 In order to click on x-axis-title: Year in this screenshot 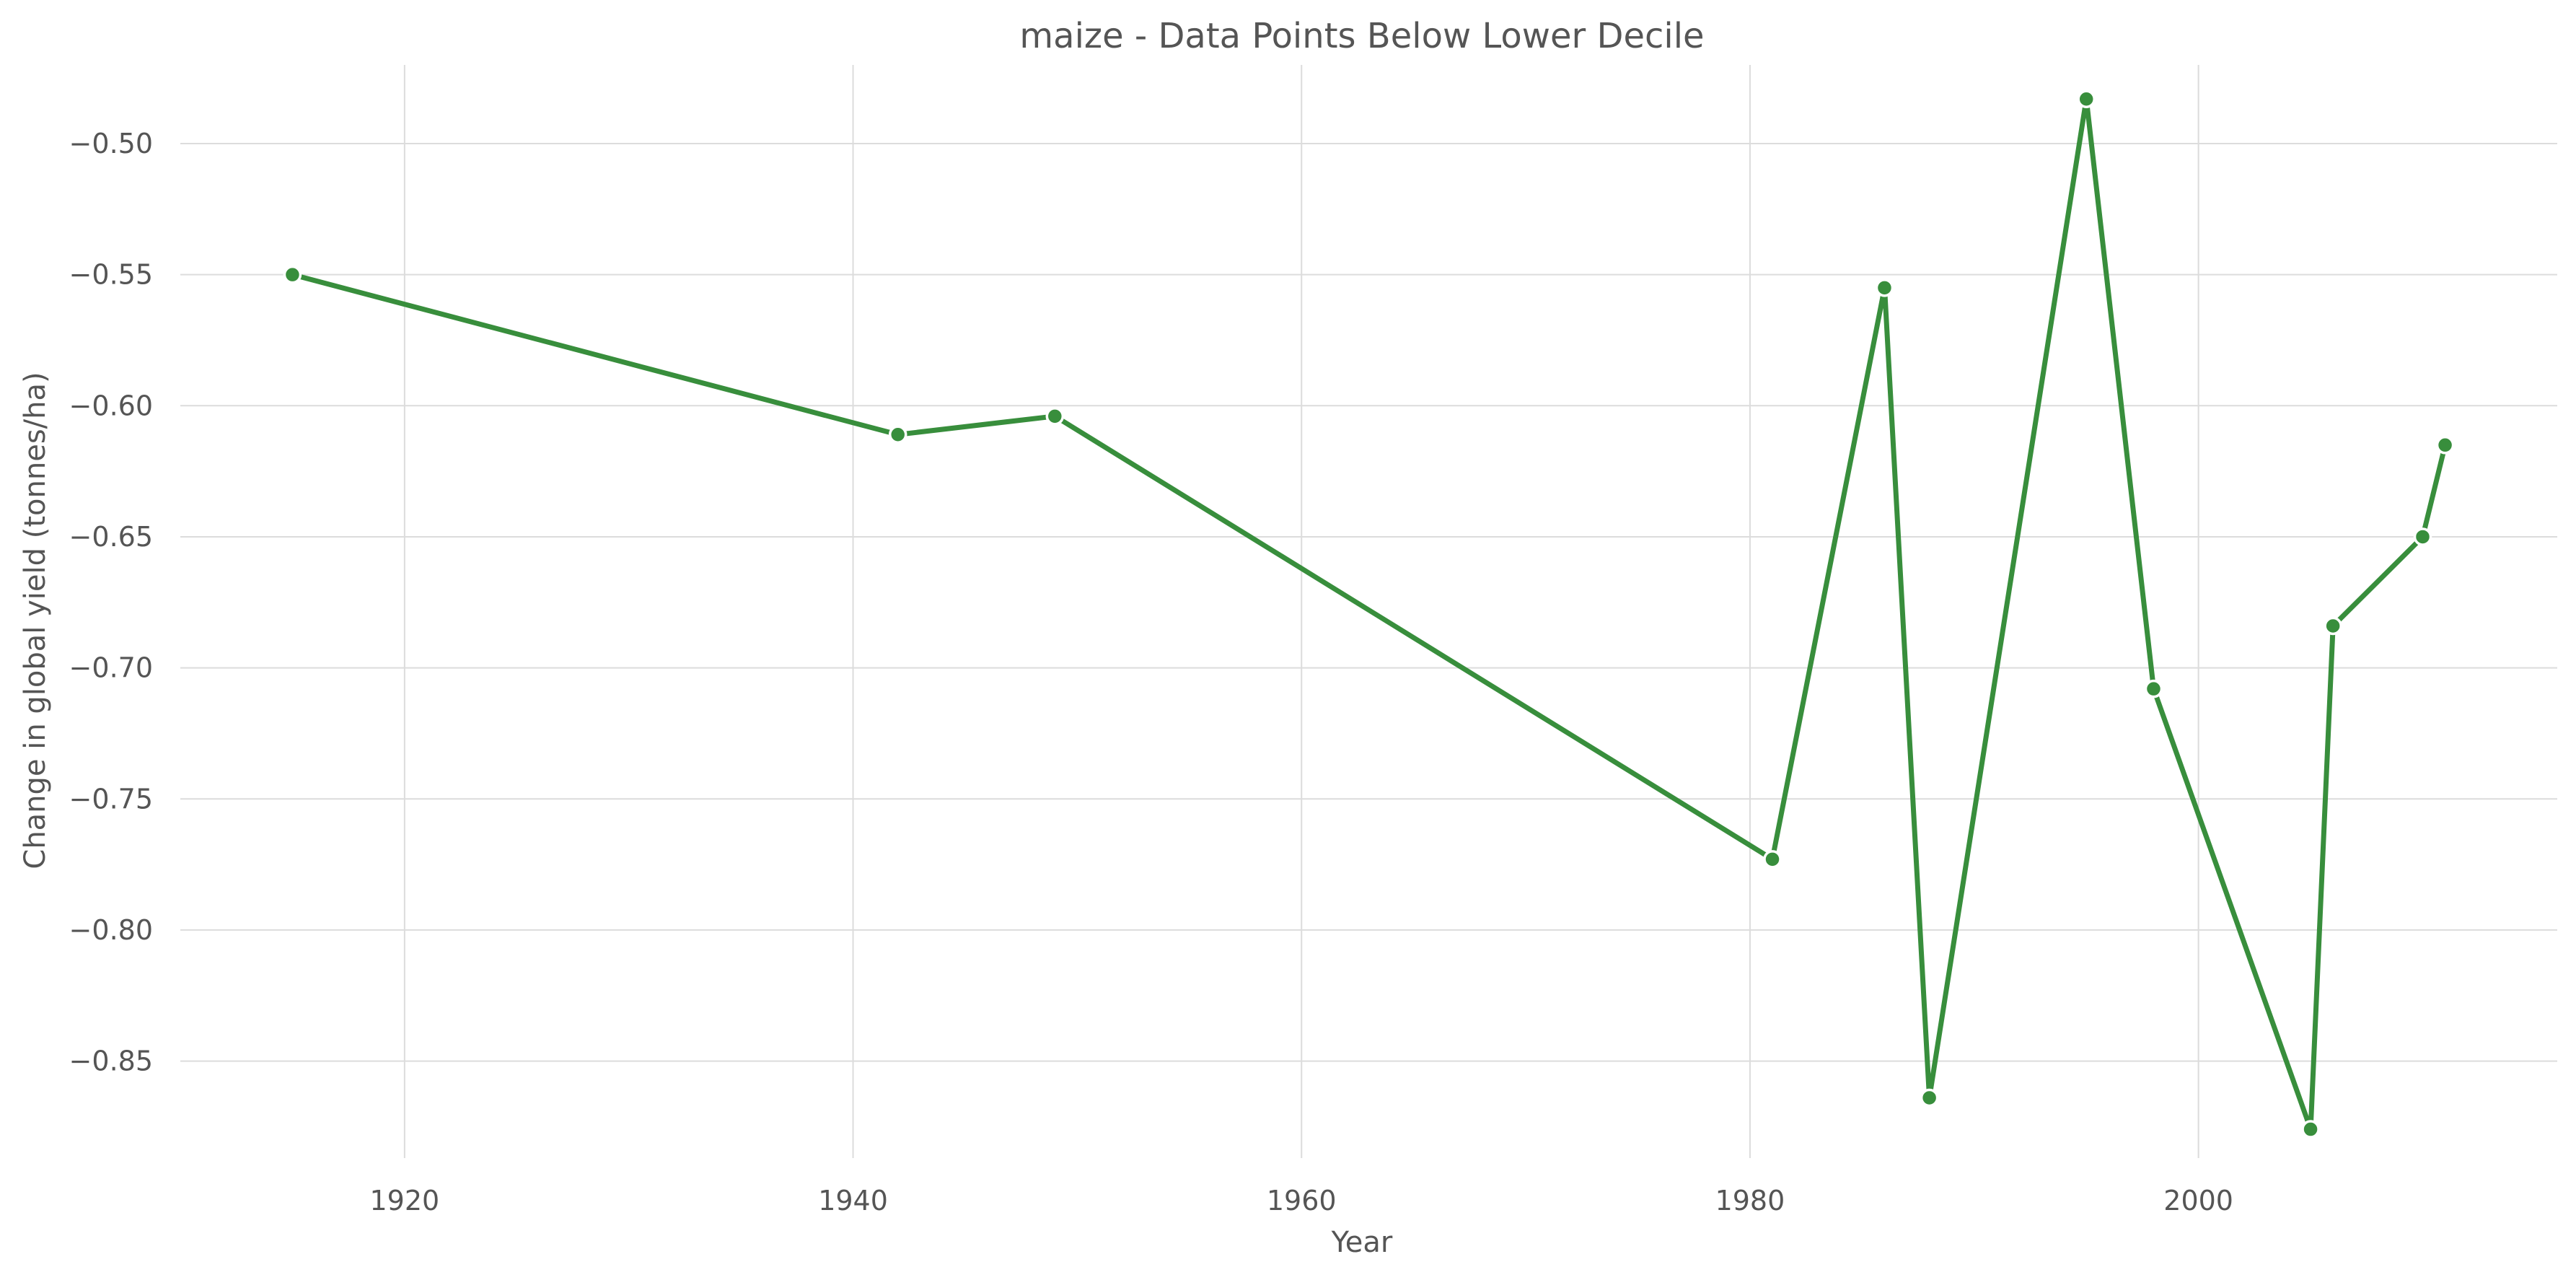, I will do `click(1362, 1242)`.